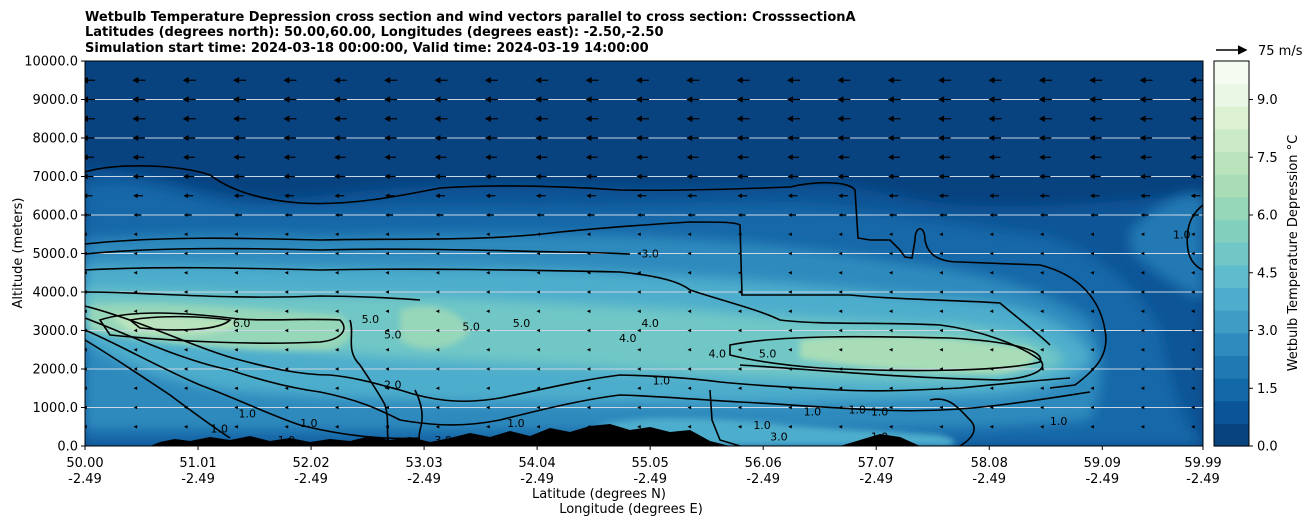  What do you see at coordinates (662, 381) in the screenshot?
I see `contour-label: 1.0` at bounding box center [662, 381].